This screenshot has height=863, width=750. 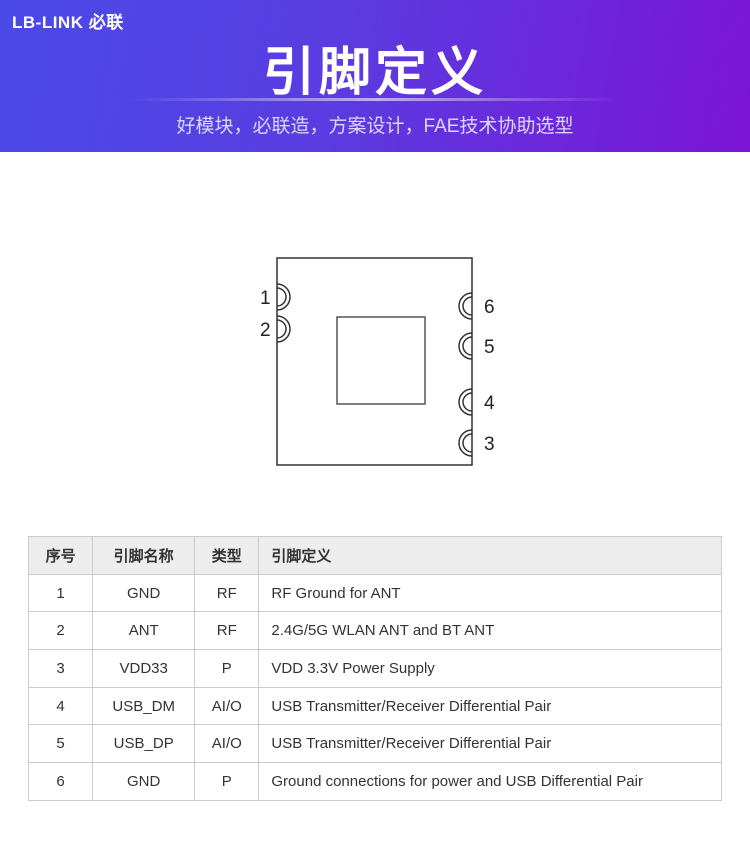 I want to click on table-cell: 6, so click(x=60, y=781).